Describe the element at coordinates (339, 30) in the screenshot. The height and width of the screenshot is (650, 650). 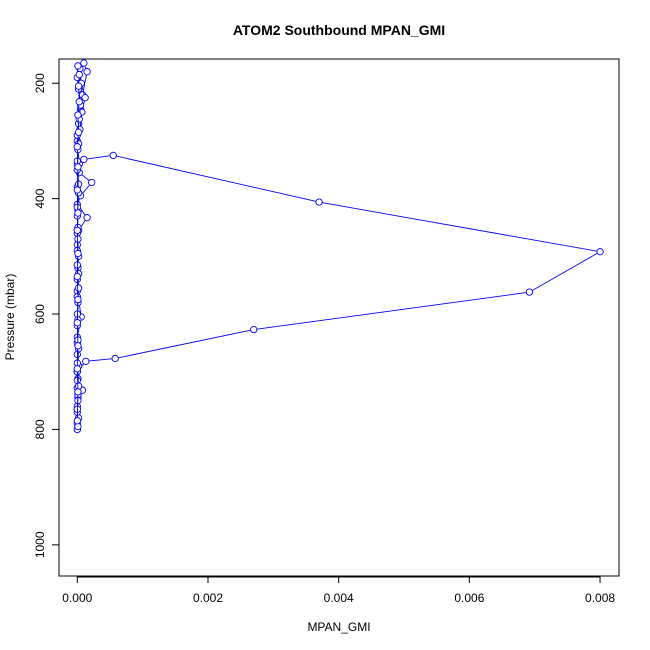
I see `chart-title: ATOM2 Southbound MPAN_GMI` at that location.